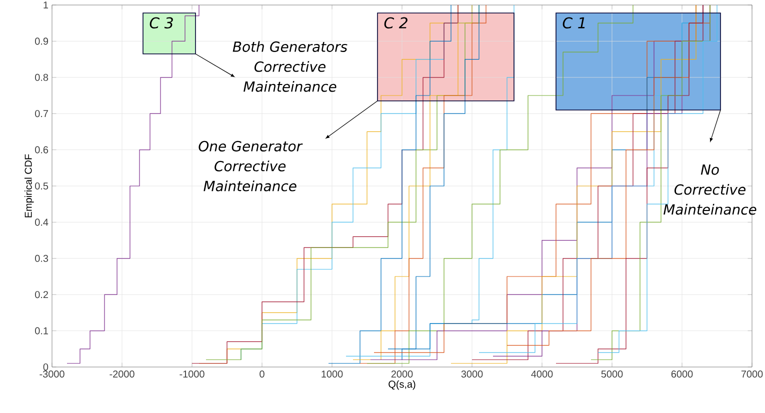  I want to click on x-tick-label: 6000, so click(682, 374).